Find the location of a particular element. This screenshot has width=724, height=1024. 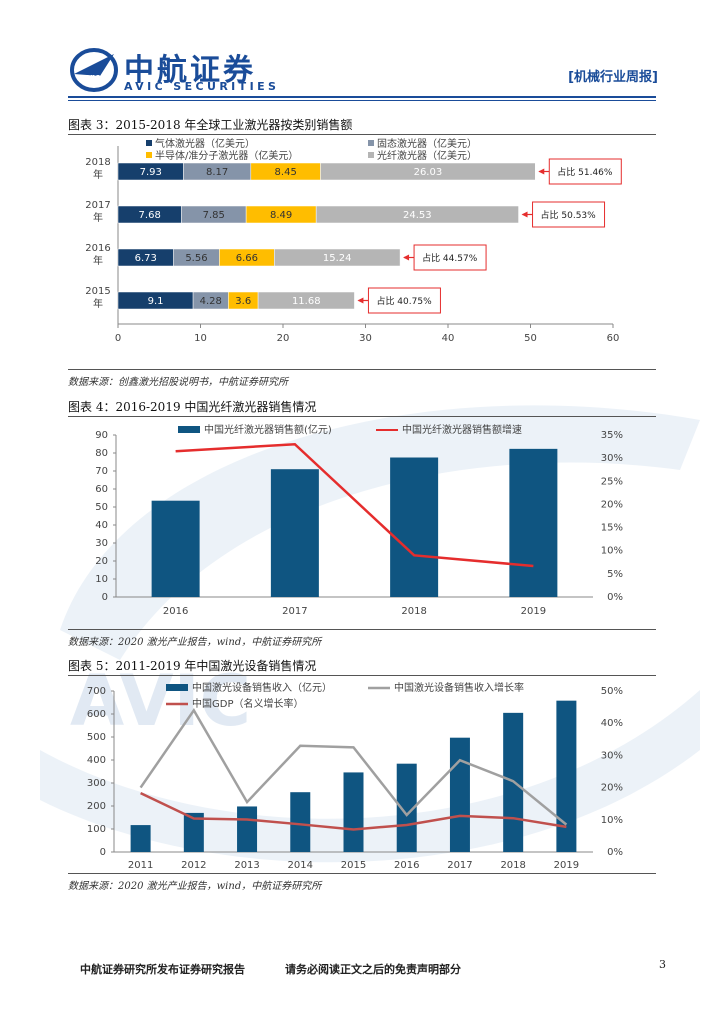

y2-tick-label: 40% is located at coordinates (612, 723).